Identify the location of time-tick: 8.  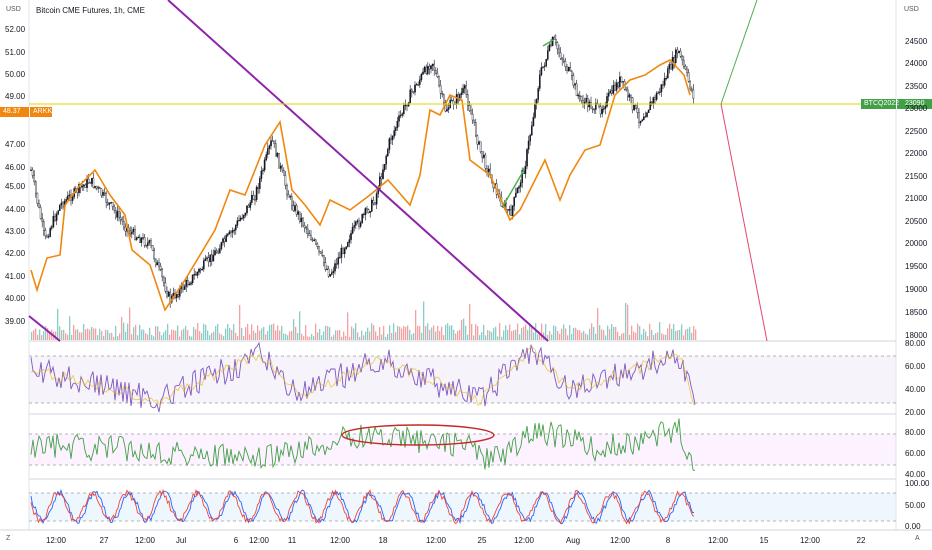
(668, 540).